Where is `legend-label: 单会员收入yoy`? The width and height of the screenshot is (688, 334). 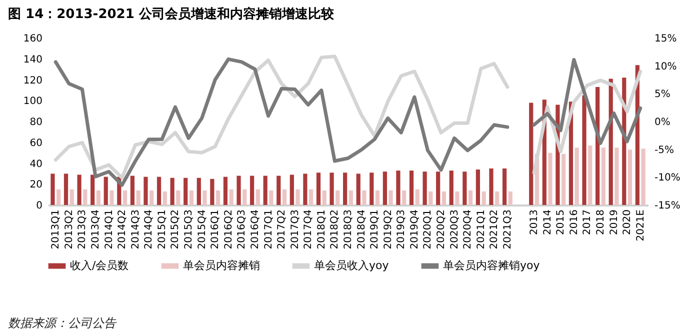 legend-label: 单会员收入yoy is located at coordinates (352, 265).